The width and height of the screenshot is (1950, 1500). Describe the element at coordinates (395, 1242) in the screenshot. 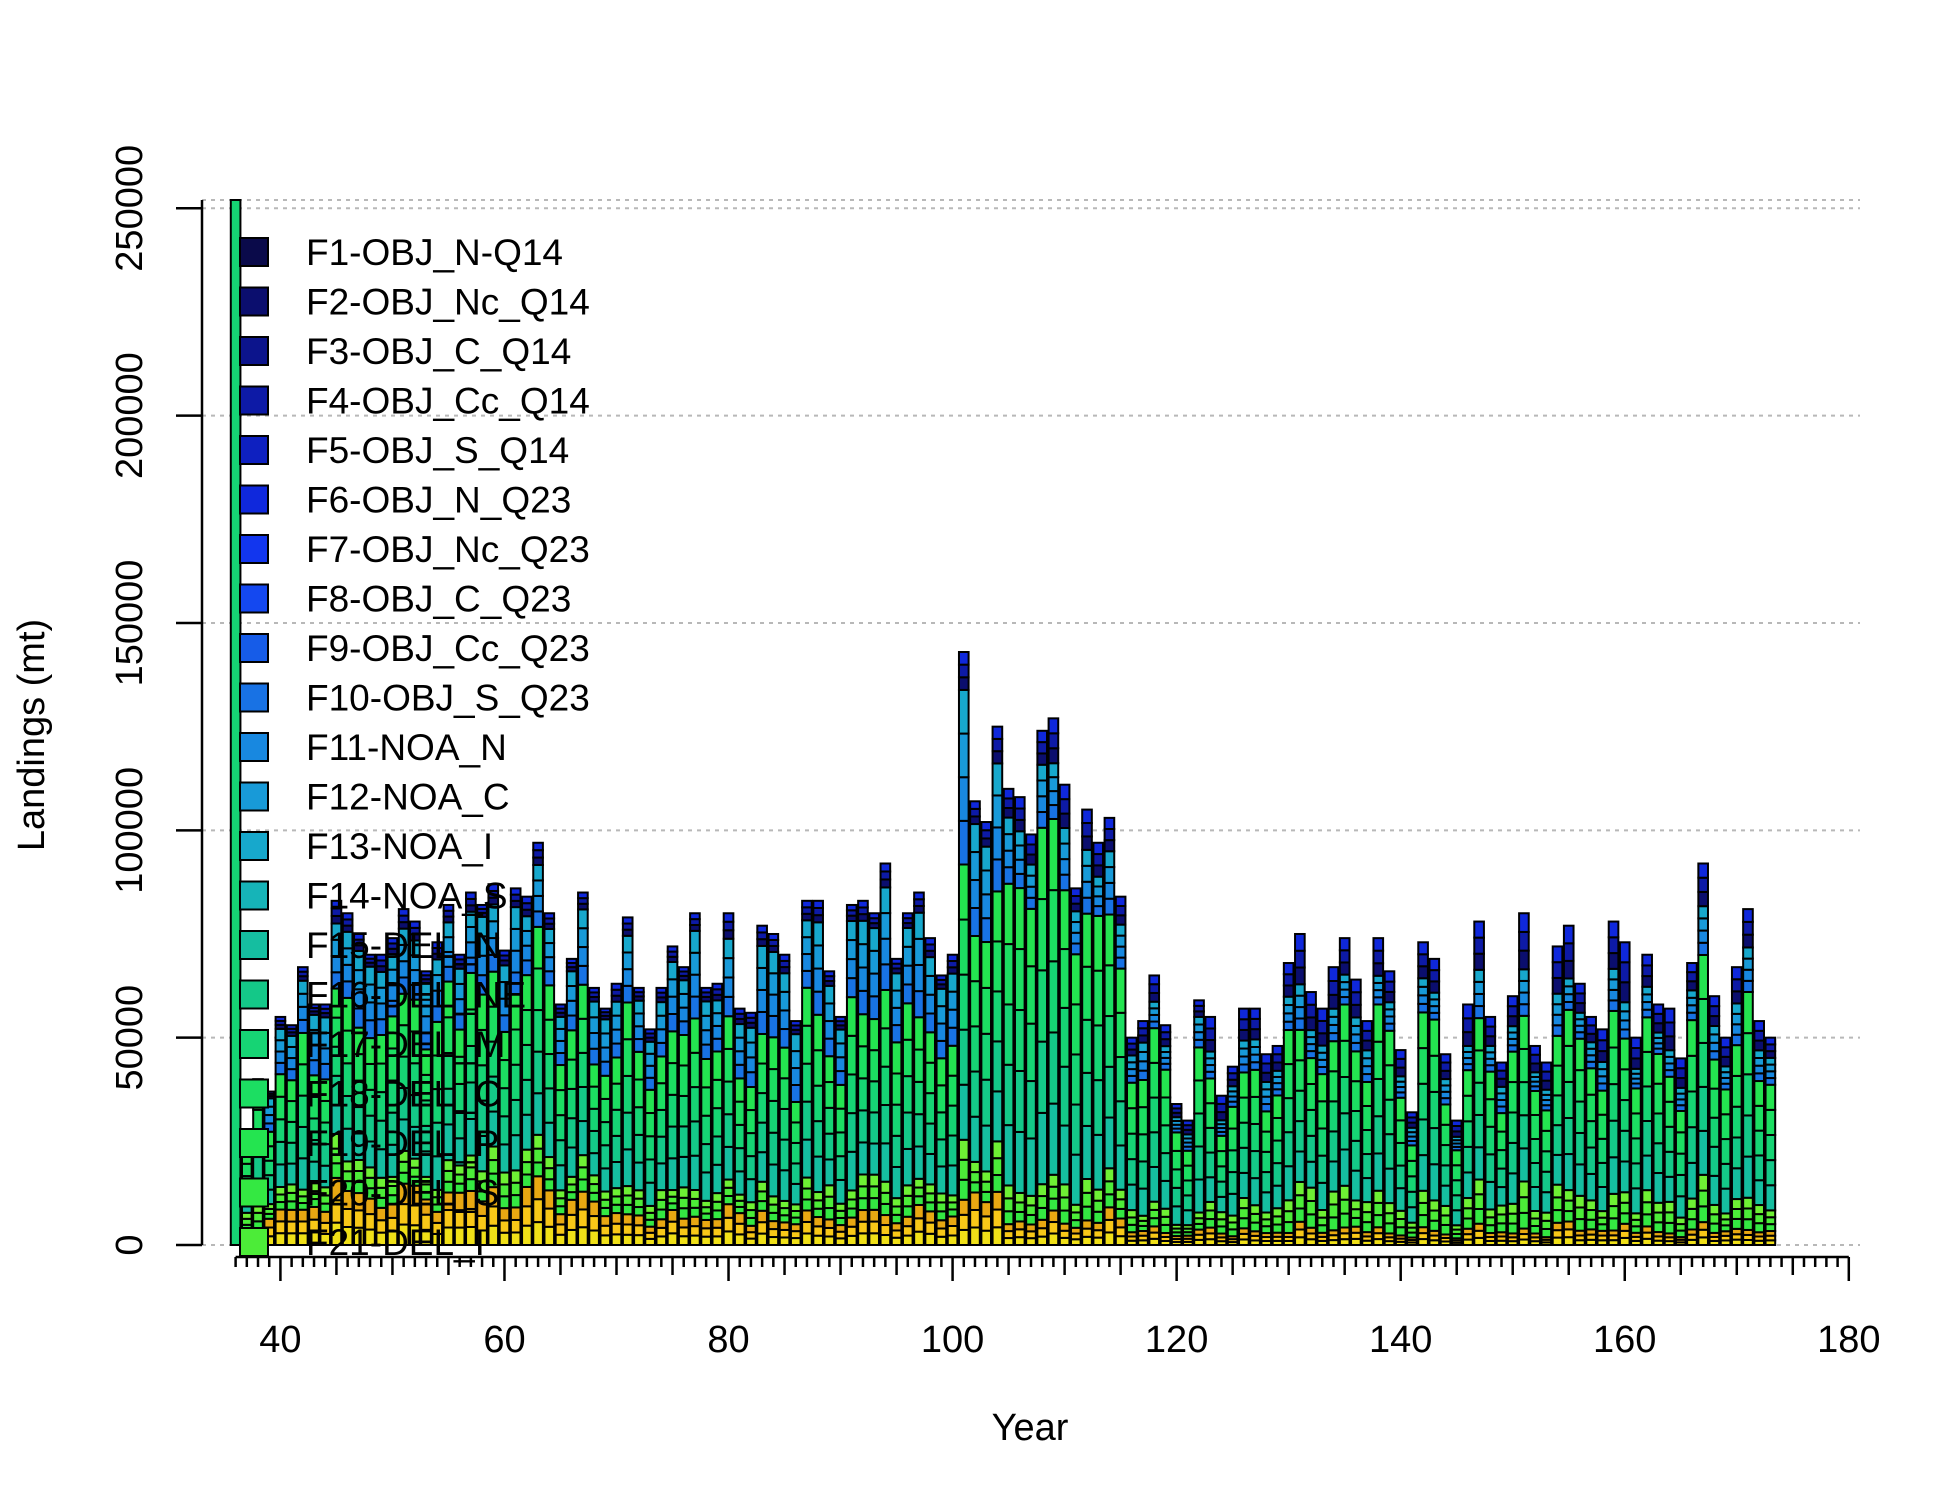

I see `legend-label: F21-DEL_I` at that location.